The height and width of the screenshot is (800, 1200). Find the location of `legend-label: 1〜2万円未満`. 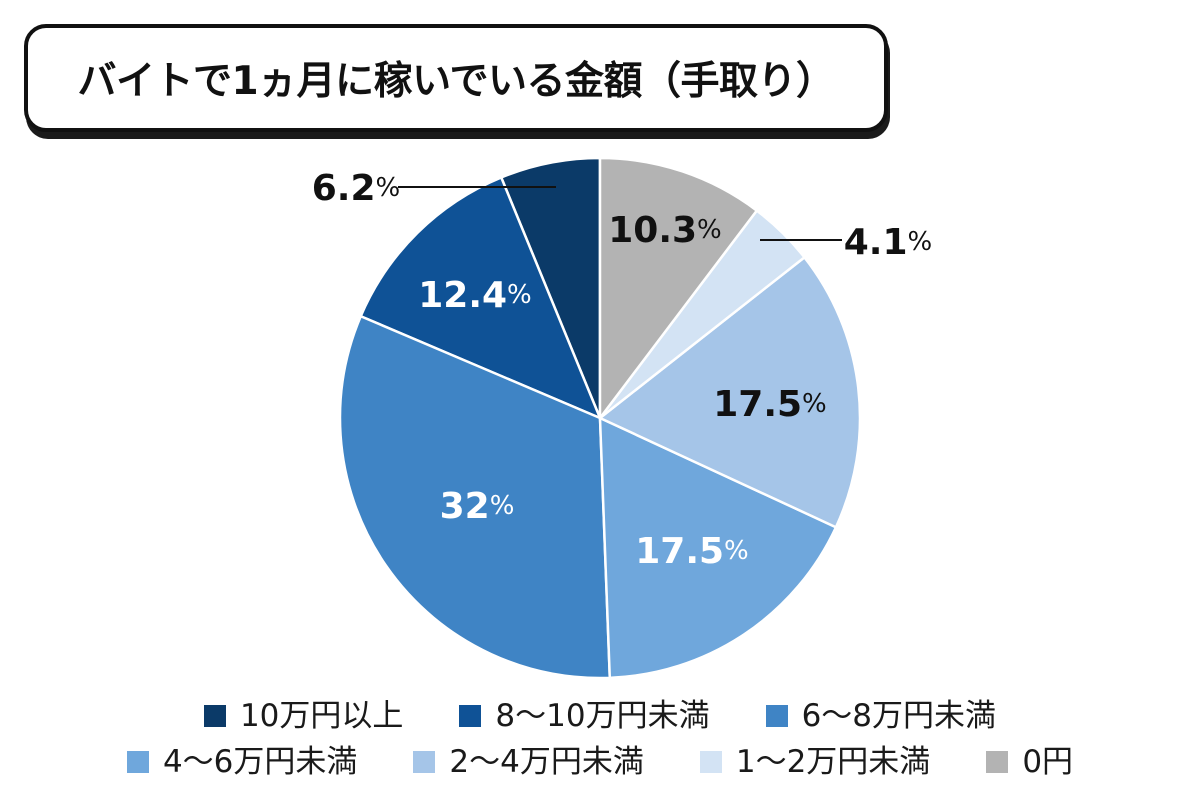

legend-label: 1〜2万円未満 is located at coordinates (833, 762).